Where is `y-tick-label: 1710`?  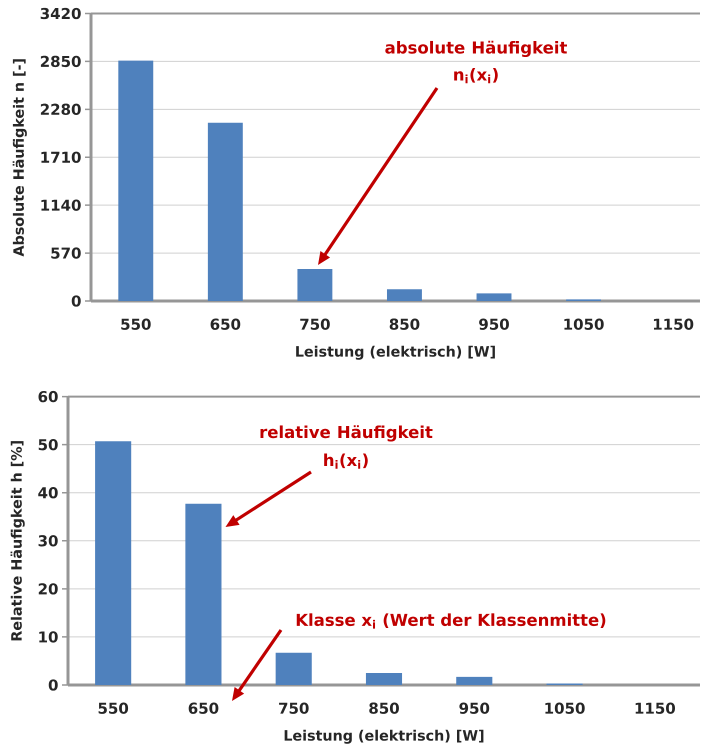
y-tick-label: 1710 is located at coordinates (61, 157).